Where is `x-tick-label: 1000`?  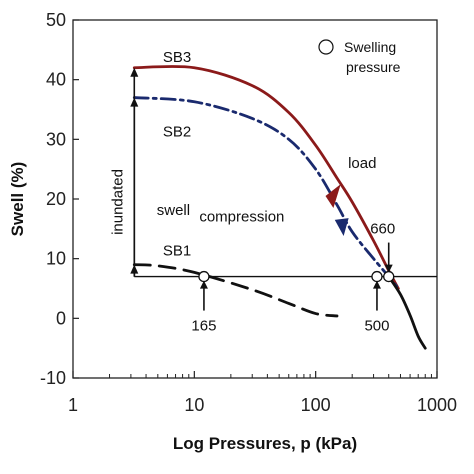
x-tick-label: 1000 is located at coordinates (437, 405).